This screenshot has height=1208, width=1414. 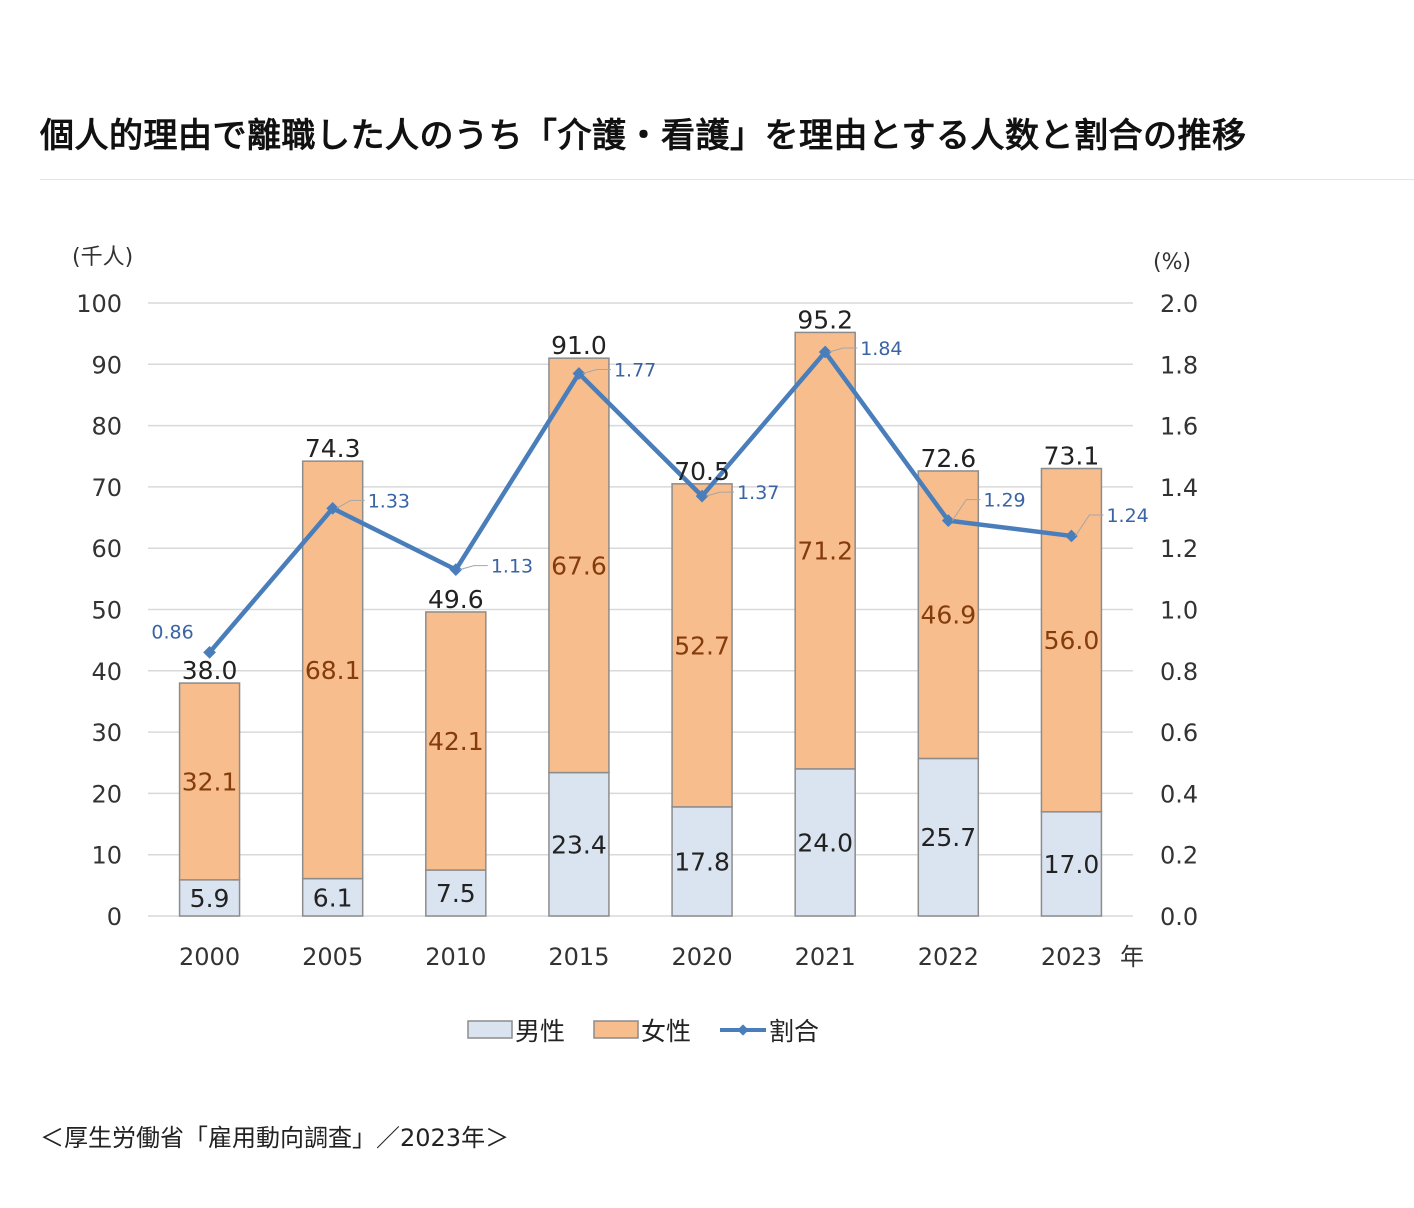 What do you see at coordinates (1179, 365) in the screenshot?
I see `right-tick-label: 1.8` at bounding box center [1179, 365].